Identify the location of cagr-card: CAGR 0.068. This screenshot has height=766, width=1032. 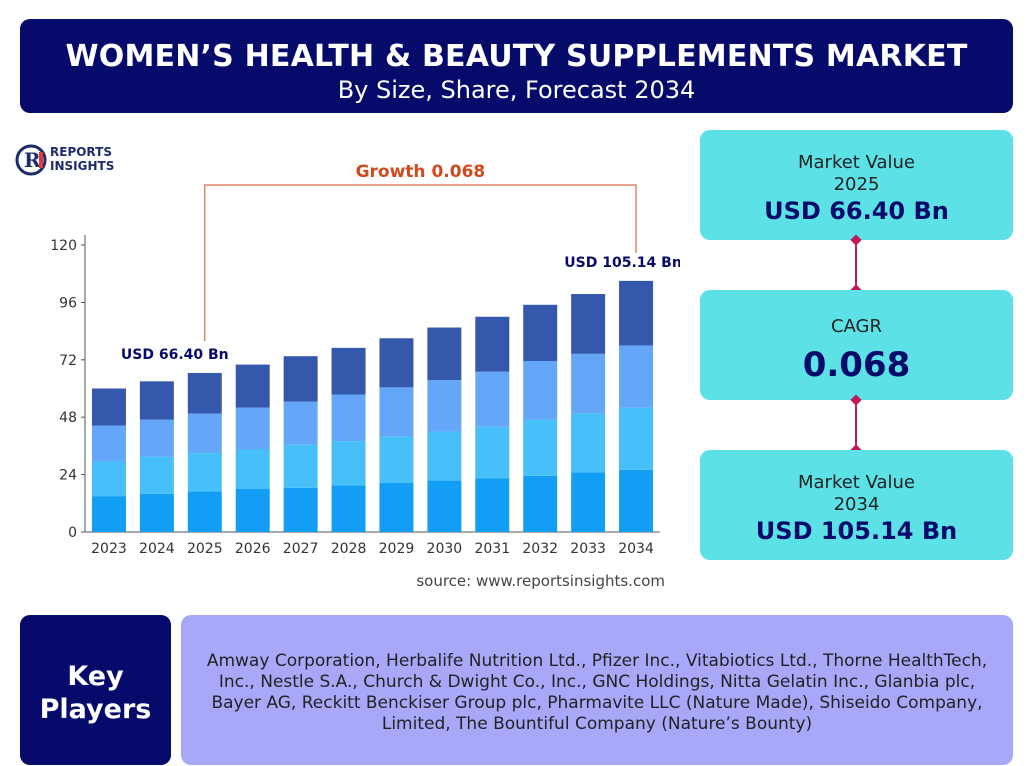
(856, 345).